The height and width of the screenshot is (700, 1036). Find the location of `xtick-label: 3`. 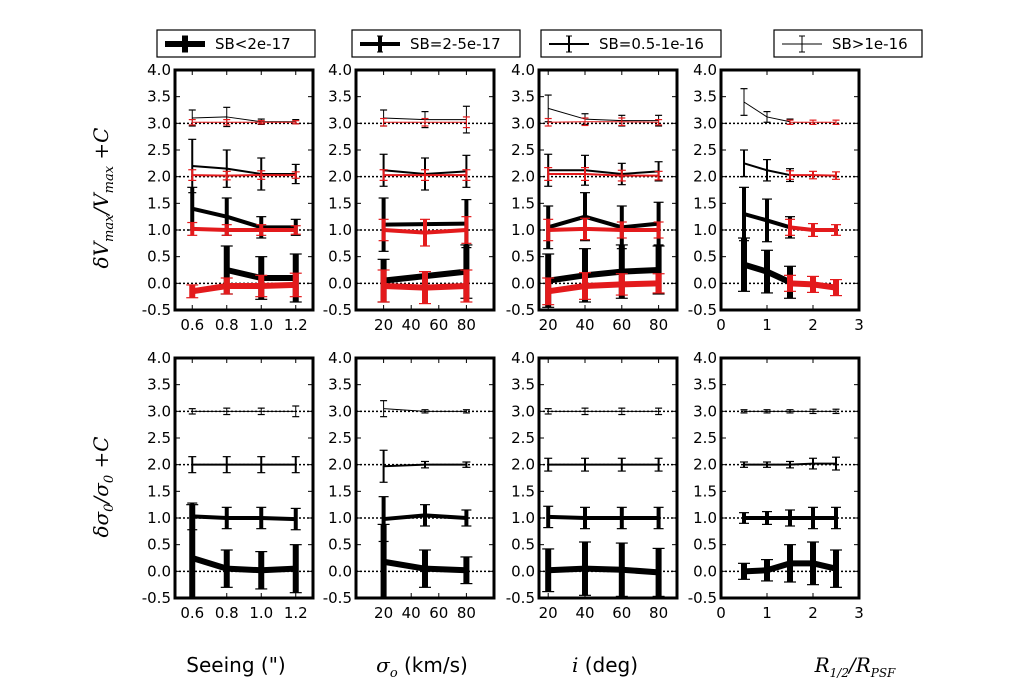

xtick-label: 3 is located at coordinates (859, 325).